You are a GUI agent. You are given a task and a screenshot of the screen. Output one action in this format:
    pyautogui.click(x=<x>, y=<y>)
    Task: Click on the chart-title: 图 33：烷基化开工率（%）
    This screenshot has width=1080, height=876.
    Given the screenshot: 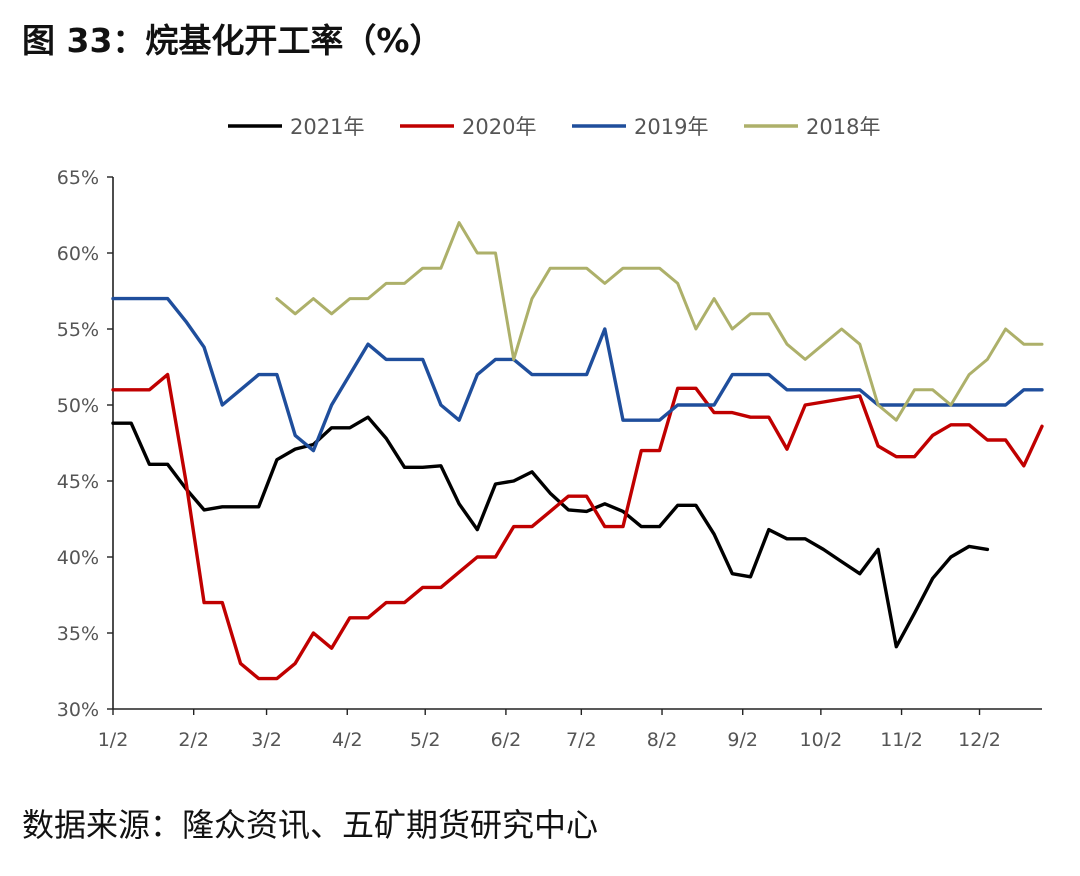 What is the action you would take?
    pyautogui.click(x=232, y=40)
    